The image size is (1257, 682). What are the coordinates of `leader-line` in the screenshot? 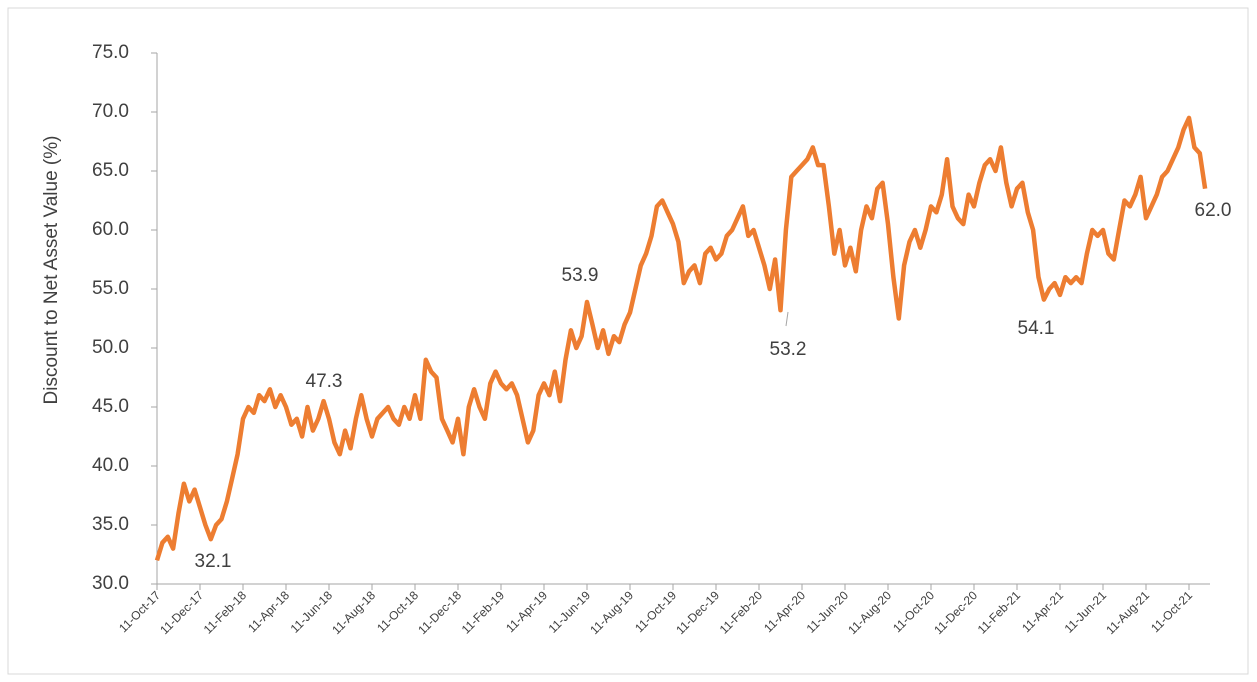 It's located at (787, 319).